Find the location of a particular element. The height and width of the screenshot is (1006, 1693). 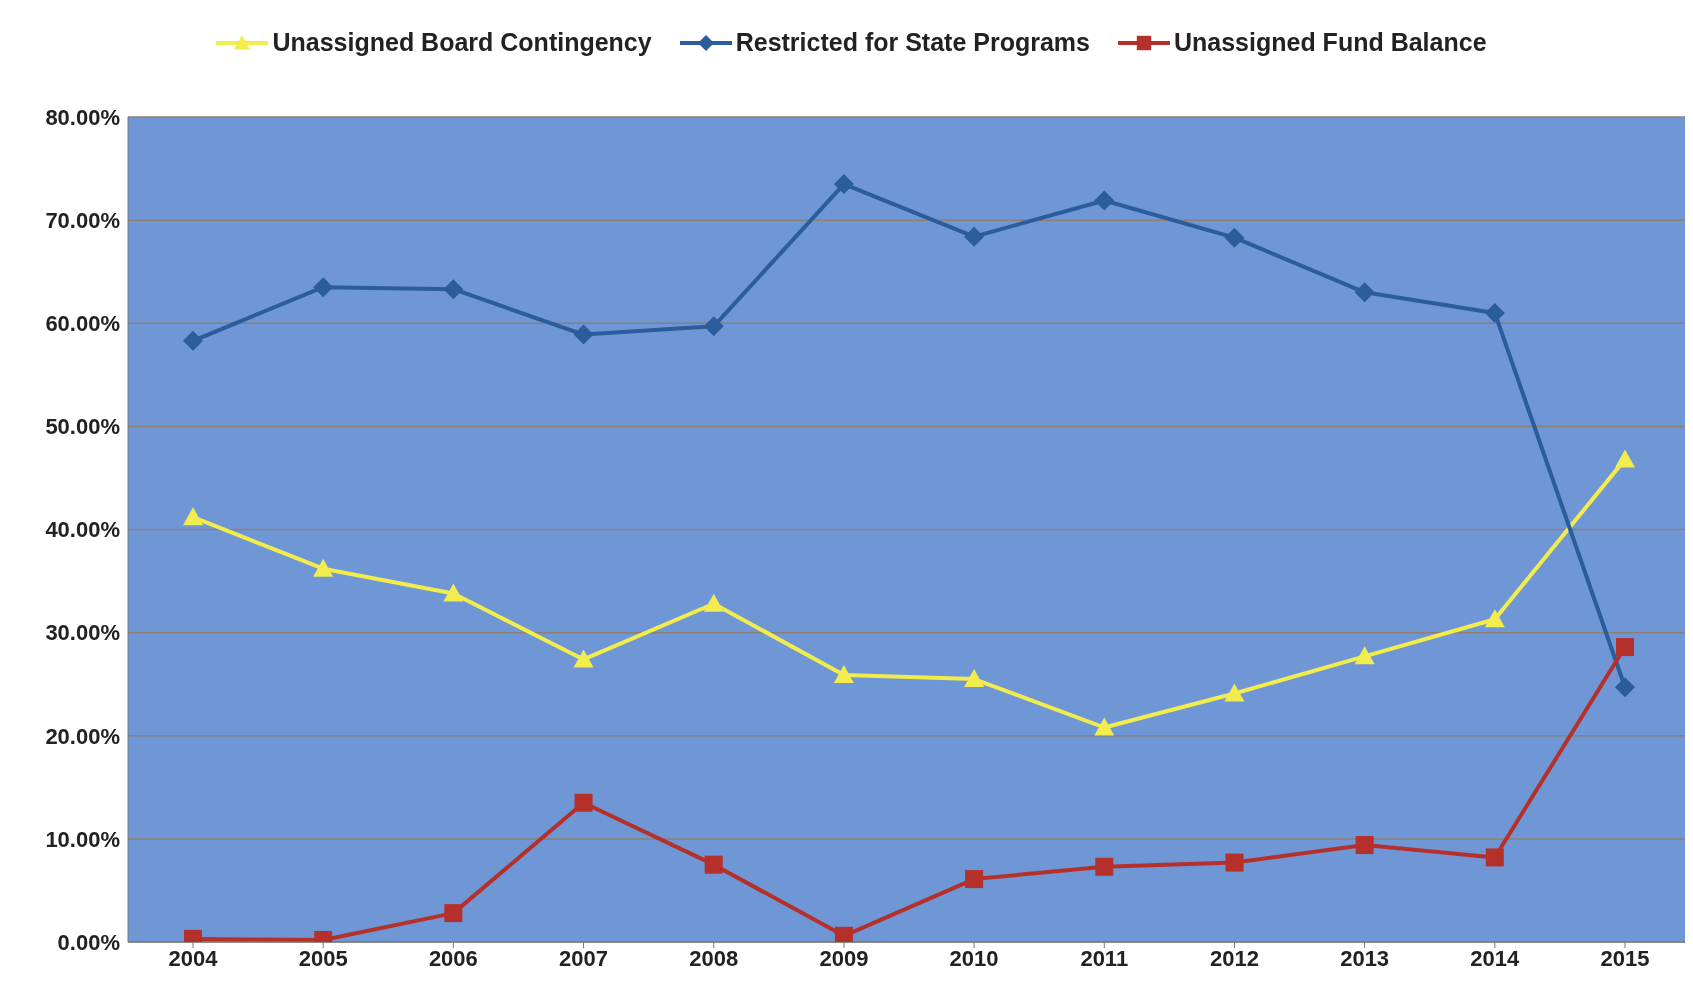

y-tick-label: 50.00% is located at coordinates (82, 427).